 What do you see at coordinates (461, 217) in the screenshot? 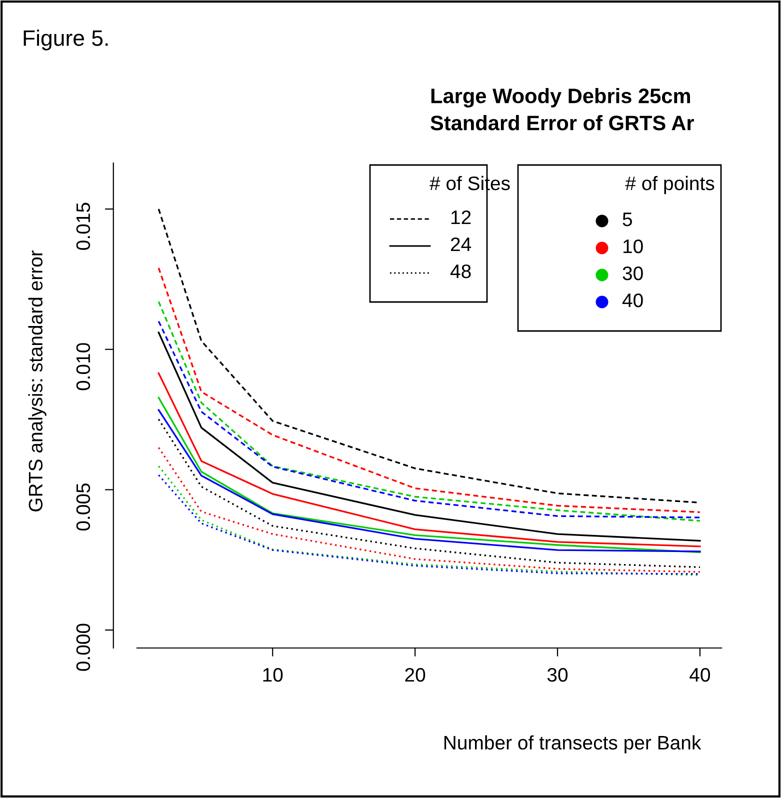
I see `annotation: 12` at bounding box center [461, 217].